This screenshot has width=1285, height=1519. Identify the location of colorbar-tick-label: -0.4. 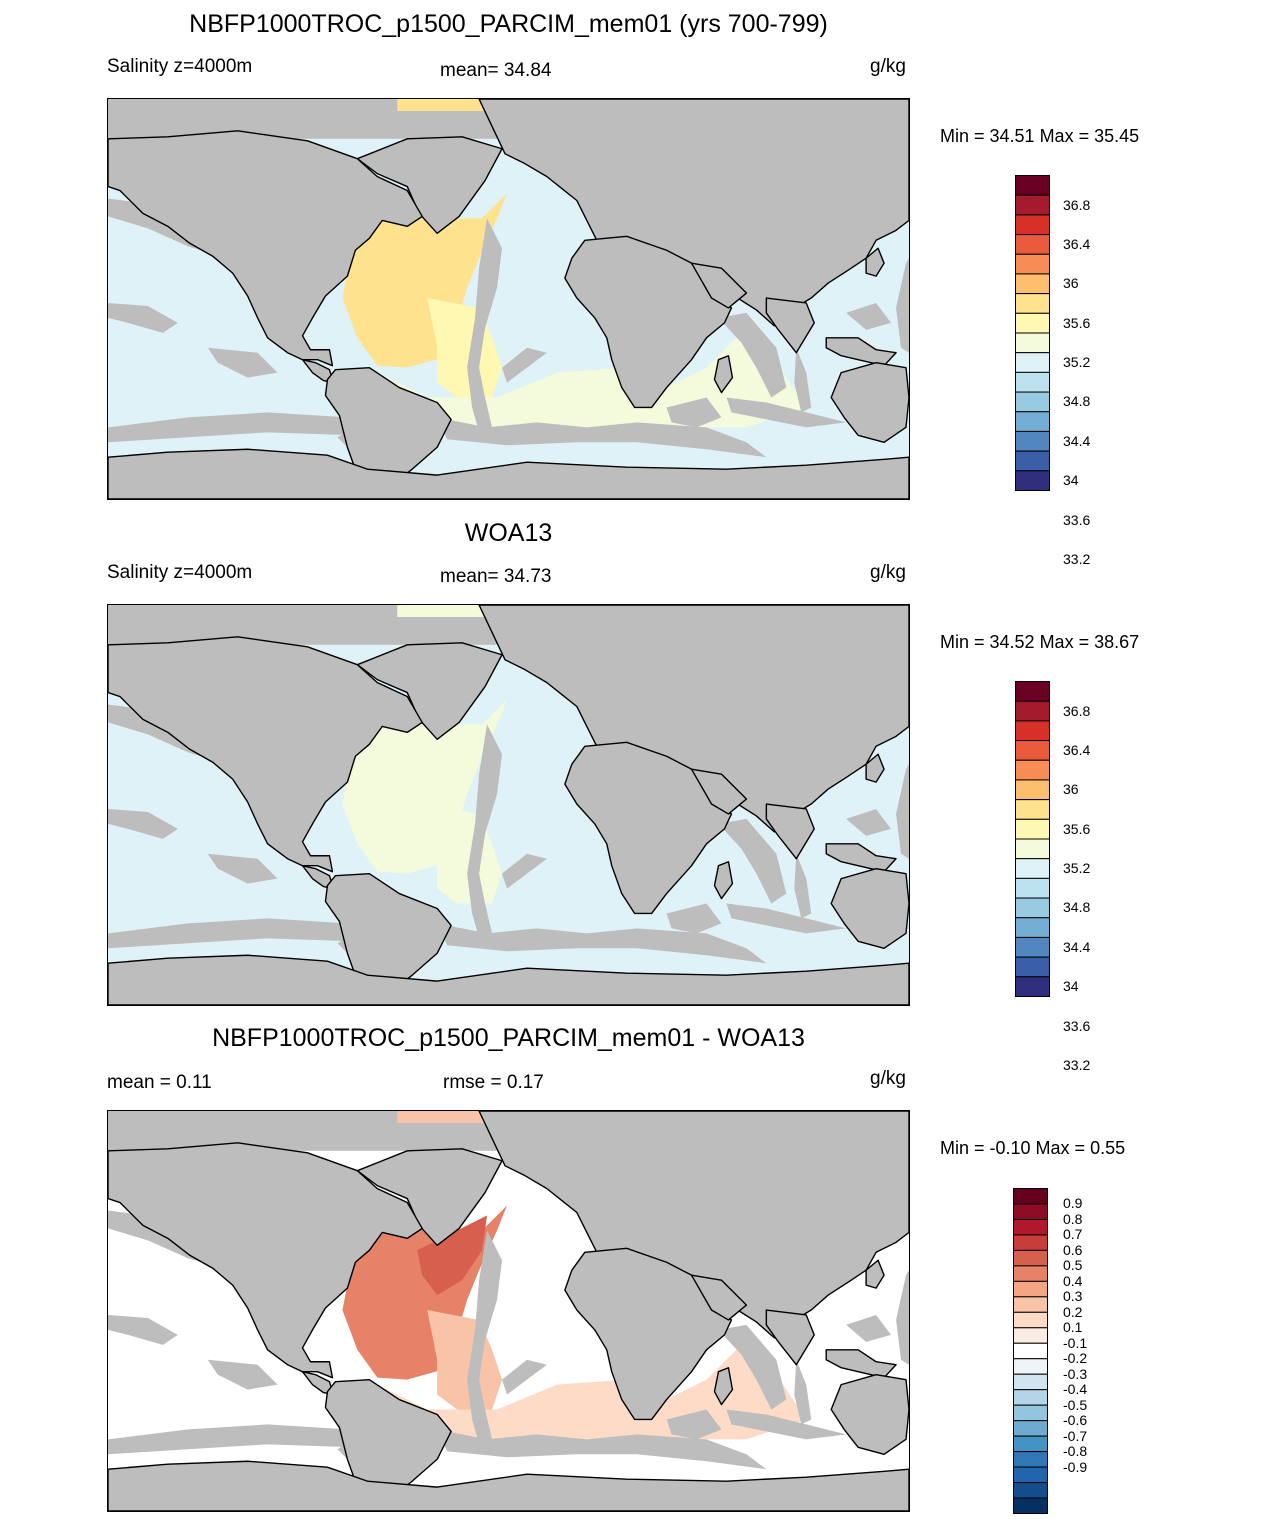
(1075, 1389).